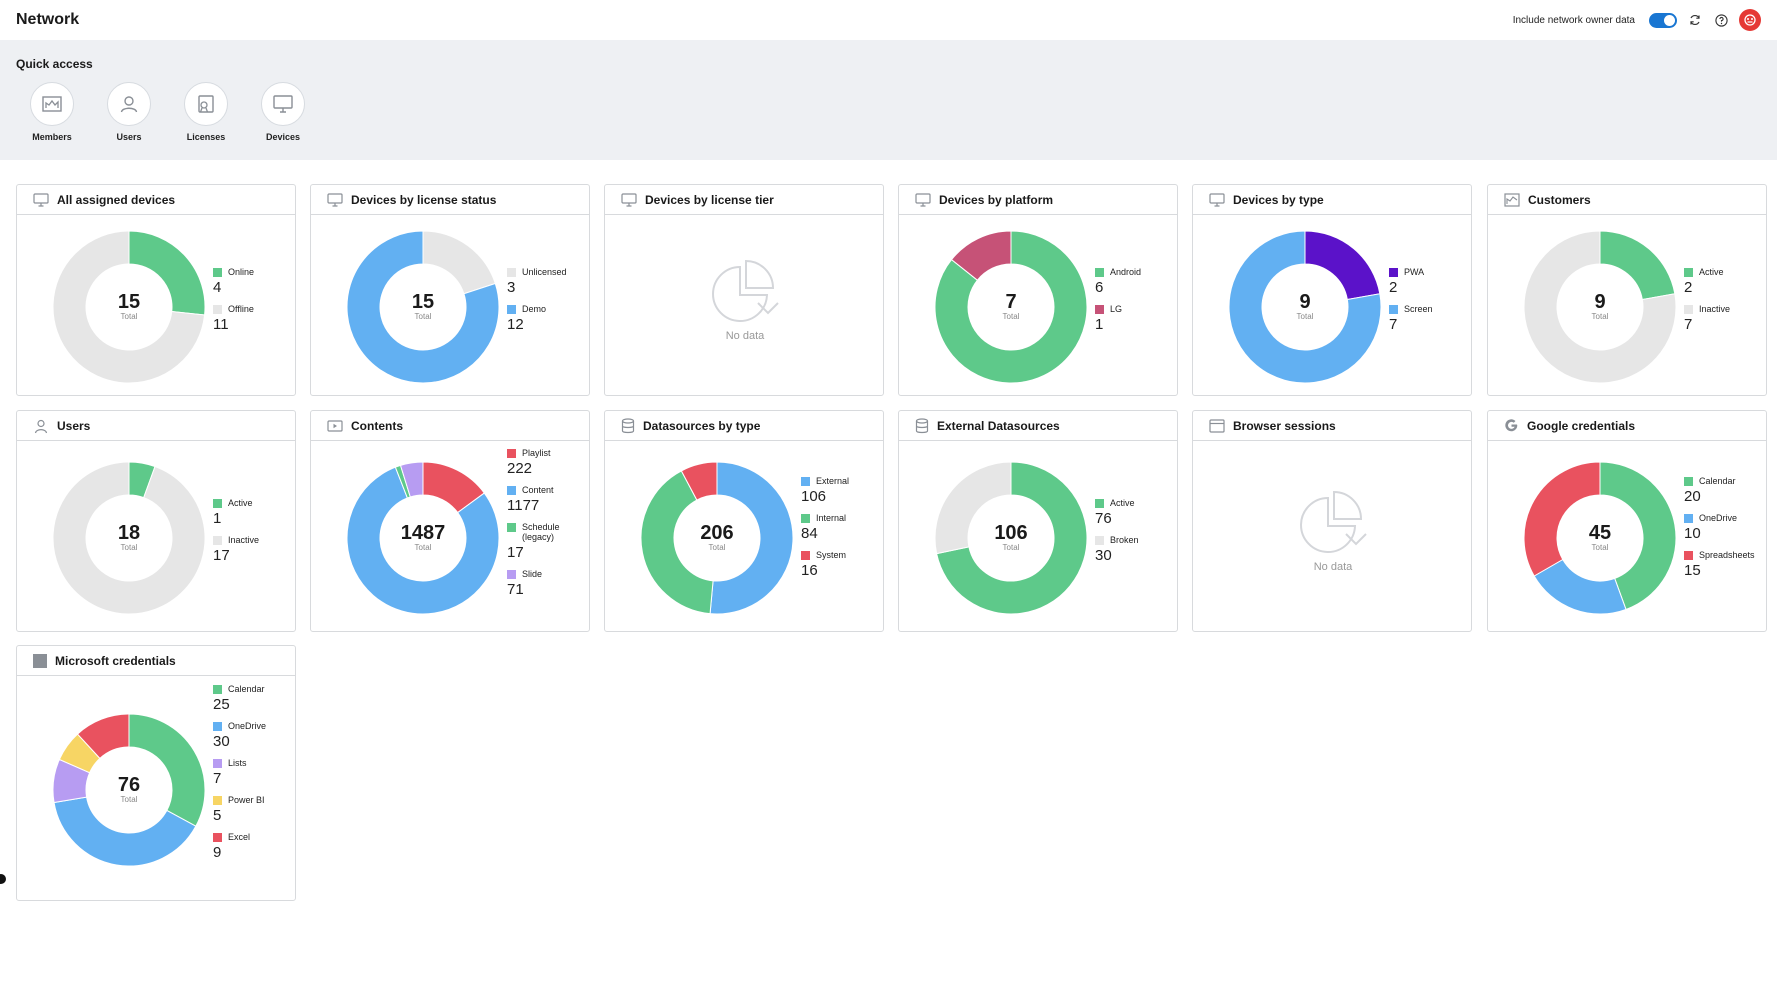 The width and height of the screenshot is (1777, 990). Describe the element at coordinates (981, 255) in the screenshot. I see `slice-lg` at that location.